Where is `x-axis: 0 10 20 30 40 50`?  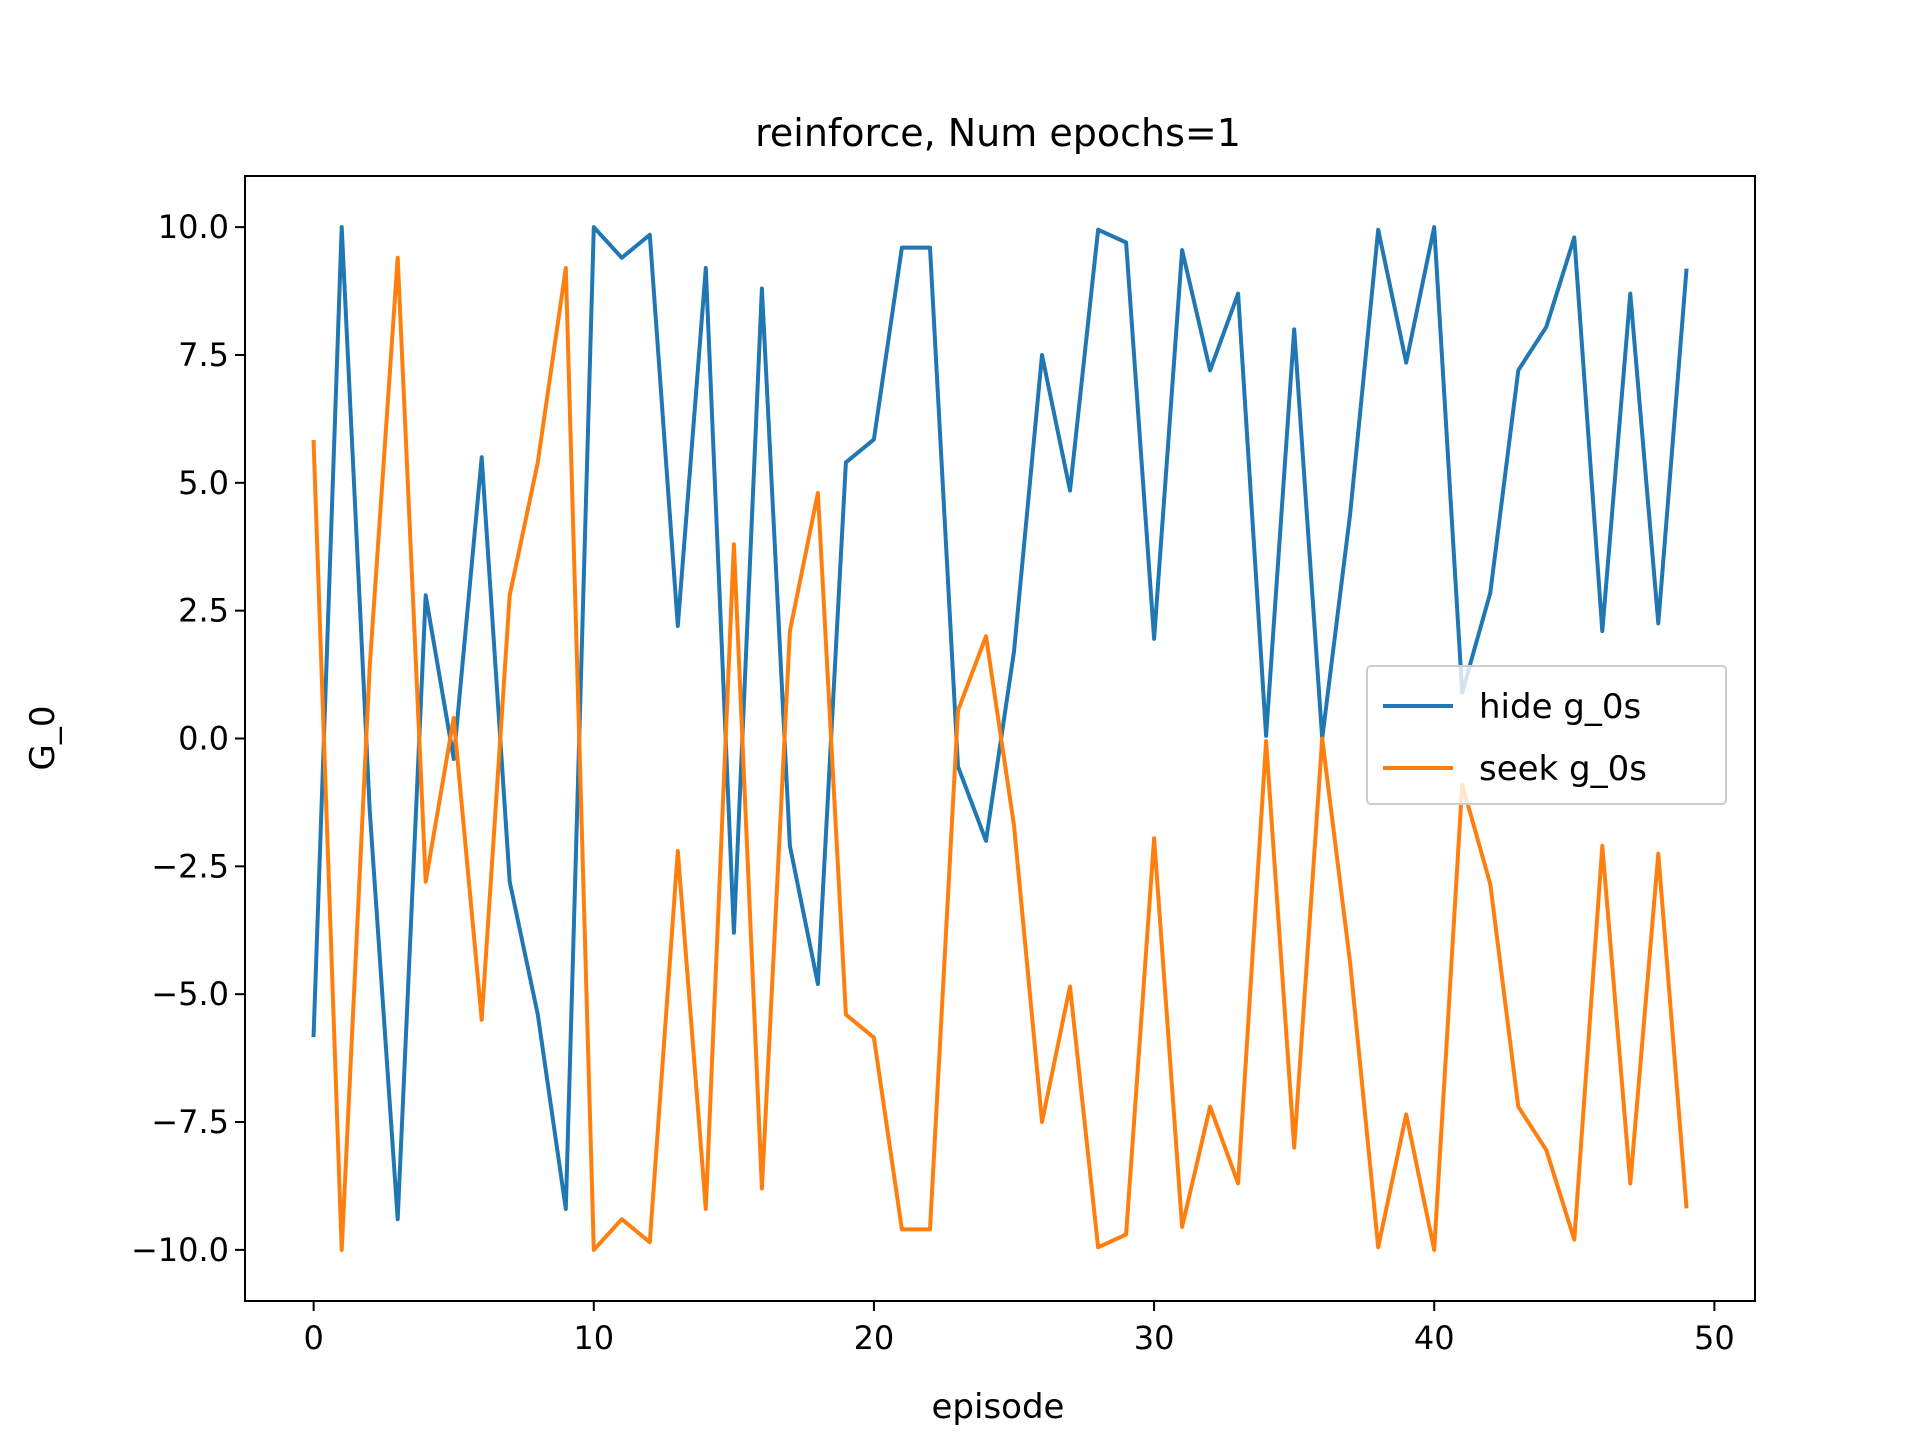 x-axis: 0 10 20 30 40 50 is located at coordinates (1019, 1329).